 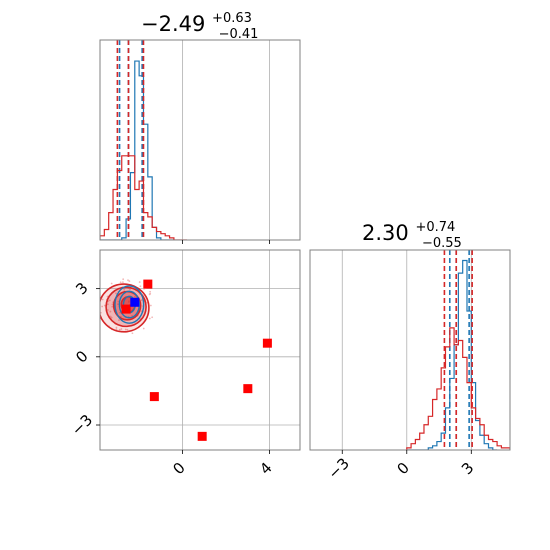 I want to click on tick-label-y-2-2: 3, so click(x=81, y=288).